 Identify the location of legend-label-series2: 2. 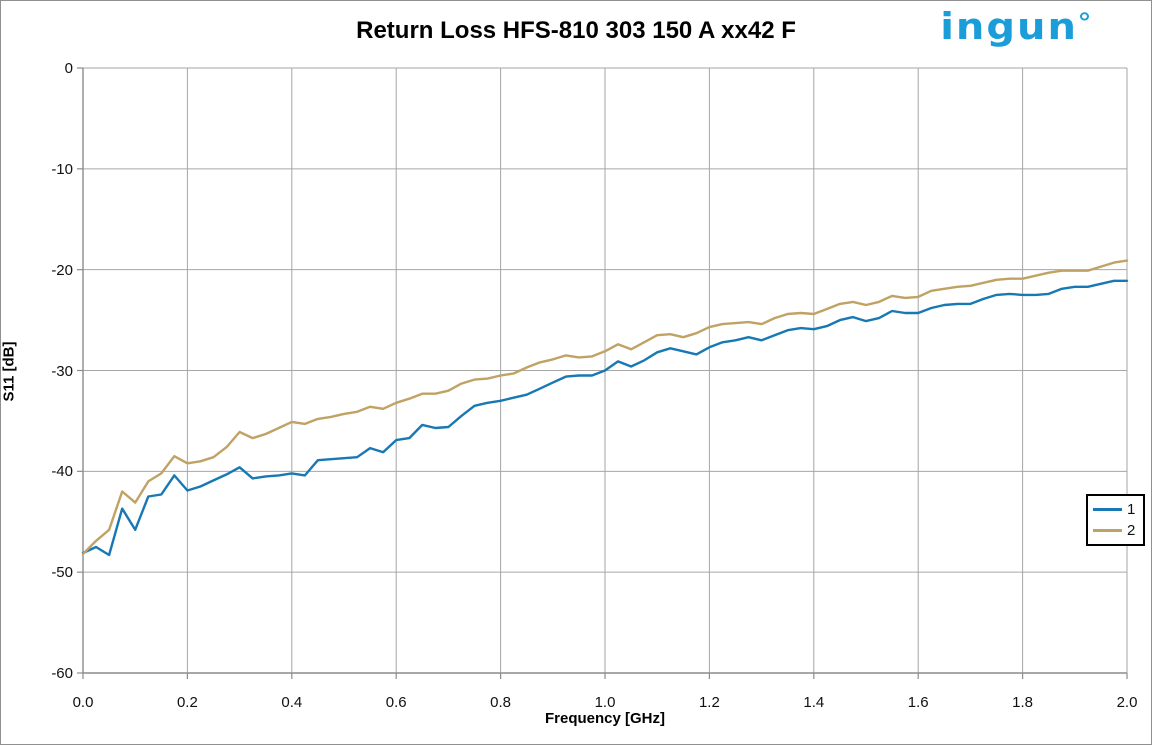
(1131, 530).